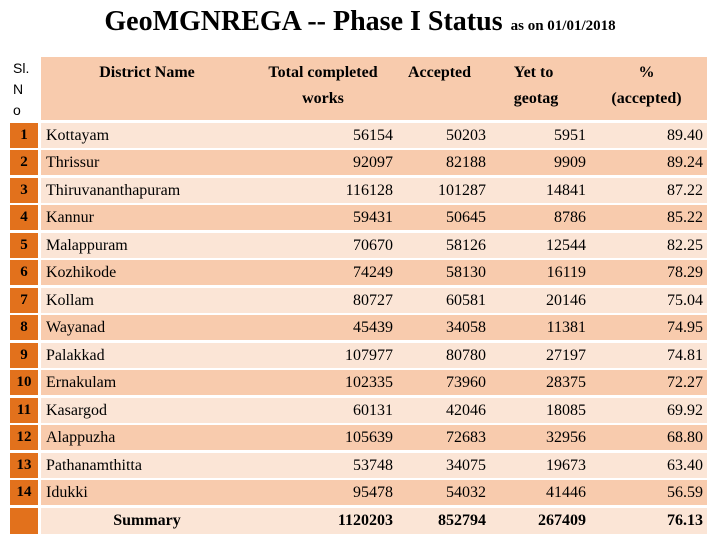  What do you see at coordinates (373, 465) in the screenshot?
I see `row-total-works: 53748` at bounding box center [373, 465].